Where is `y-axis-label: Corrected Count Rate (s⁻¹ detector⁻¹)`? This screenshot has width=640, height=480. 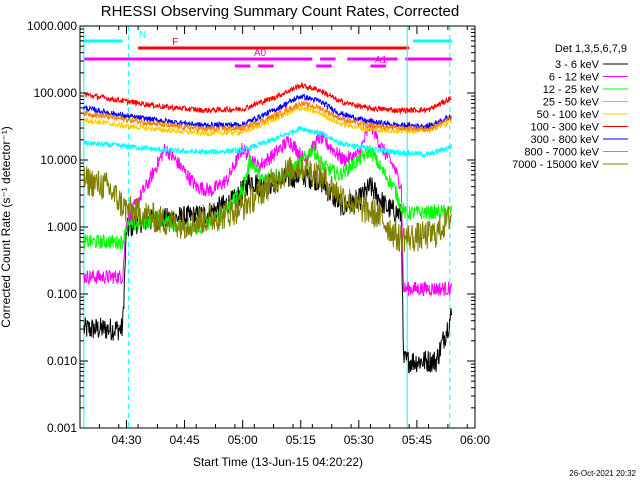
y-axis-label: Corrected Count Rate (s⁻¹ detector⁻¹) is located at coordinates (6, 226).